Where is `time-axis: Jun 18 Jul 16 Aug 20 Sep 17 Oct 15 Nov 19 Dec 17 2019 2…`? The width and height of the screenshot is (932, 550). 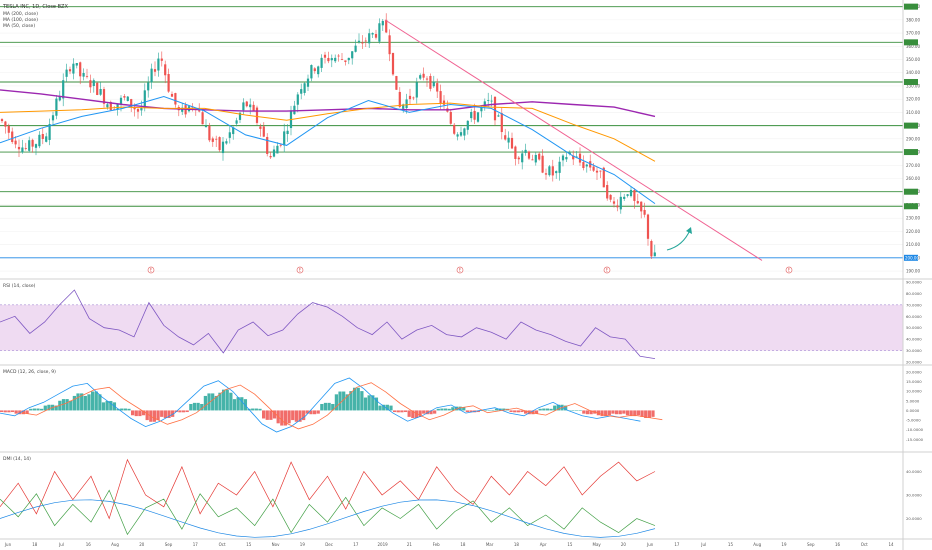
time-axis: Jun 18 Jul 16 Aug 20 Sep 17 Oct 15 Nov 19 Dec 17 2019 2… is located at coordinates (466, 542).